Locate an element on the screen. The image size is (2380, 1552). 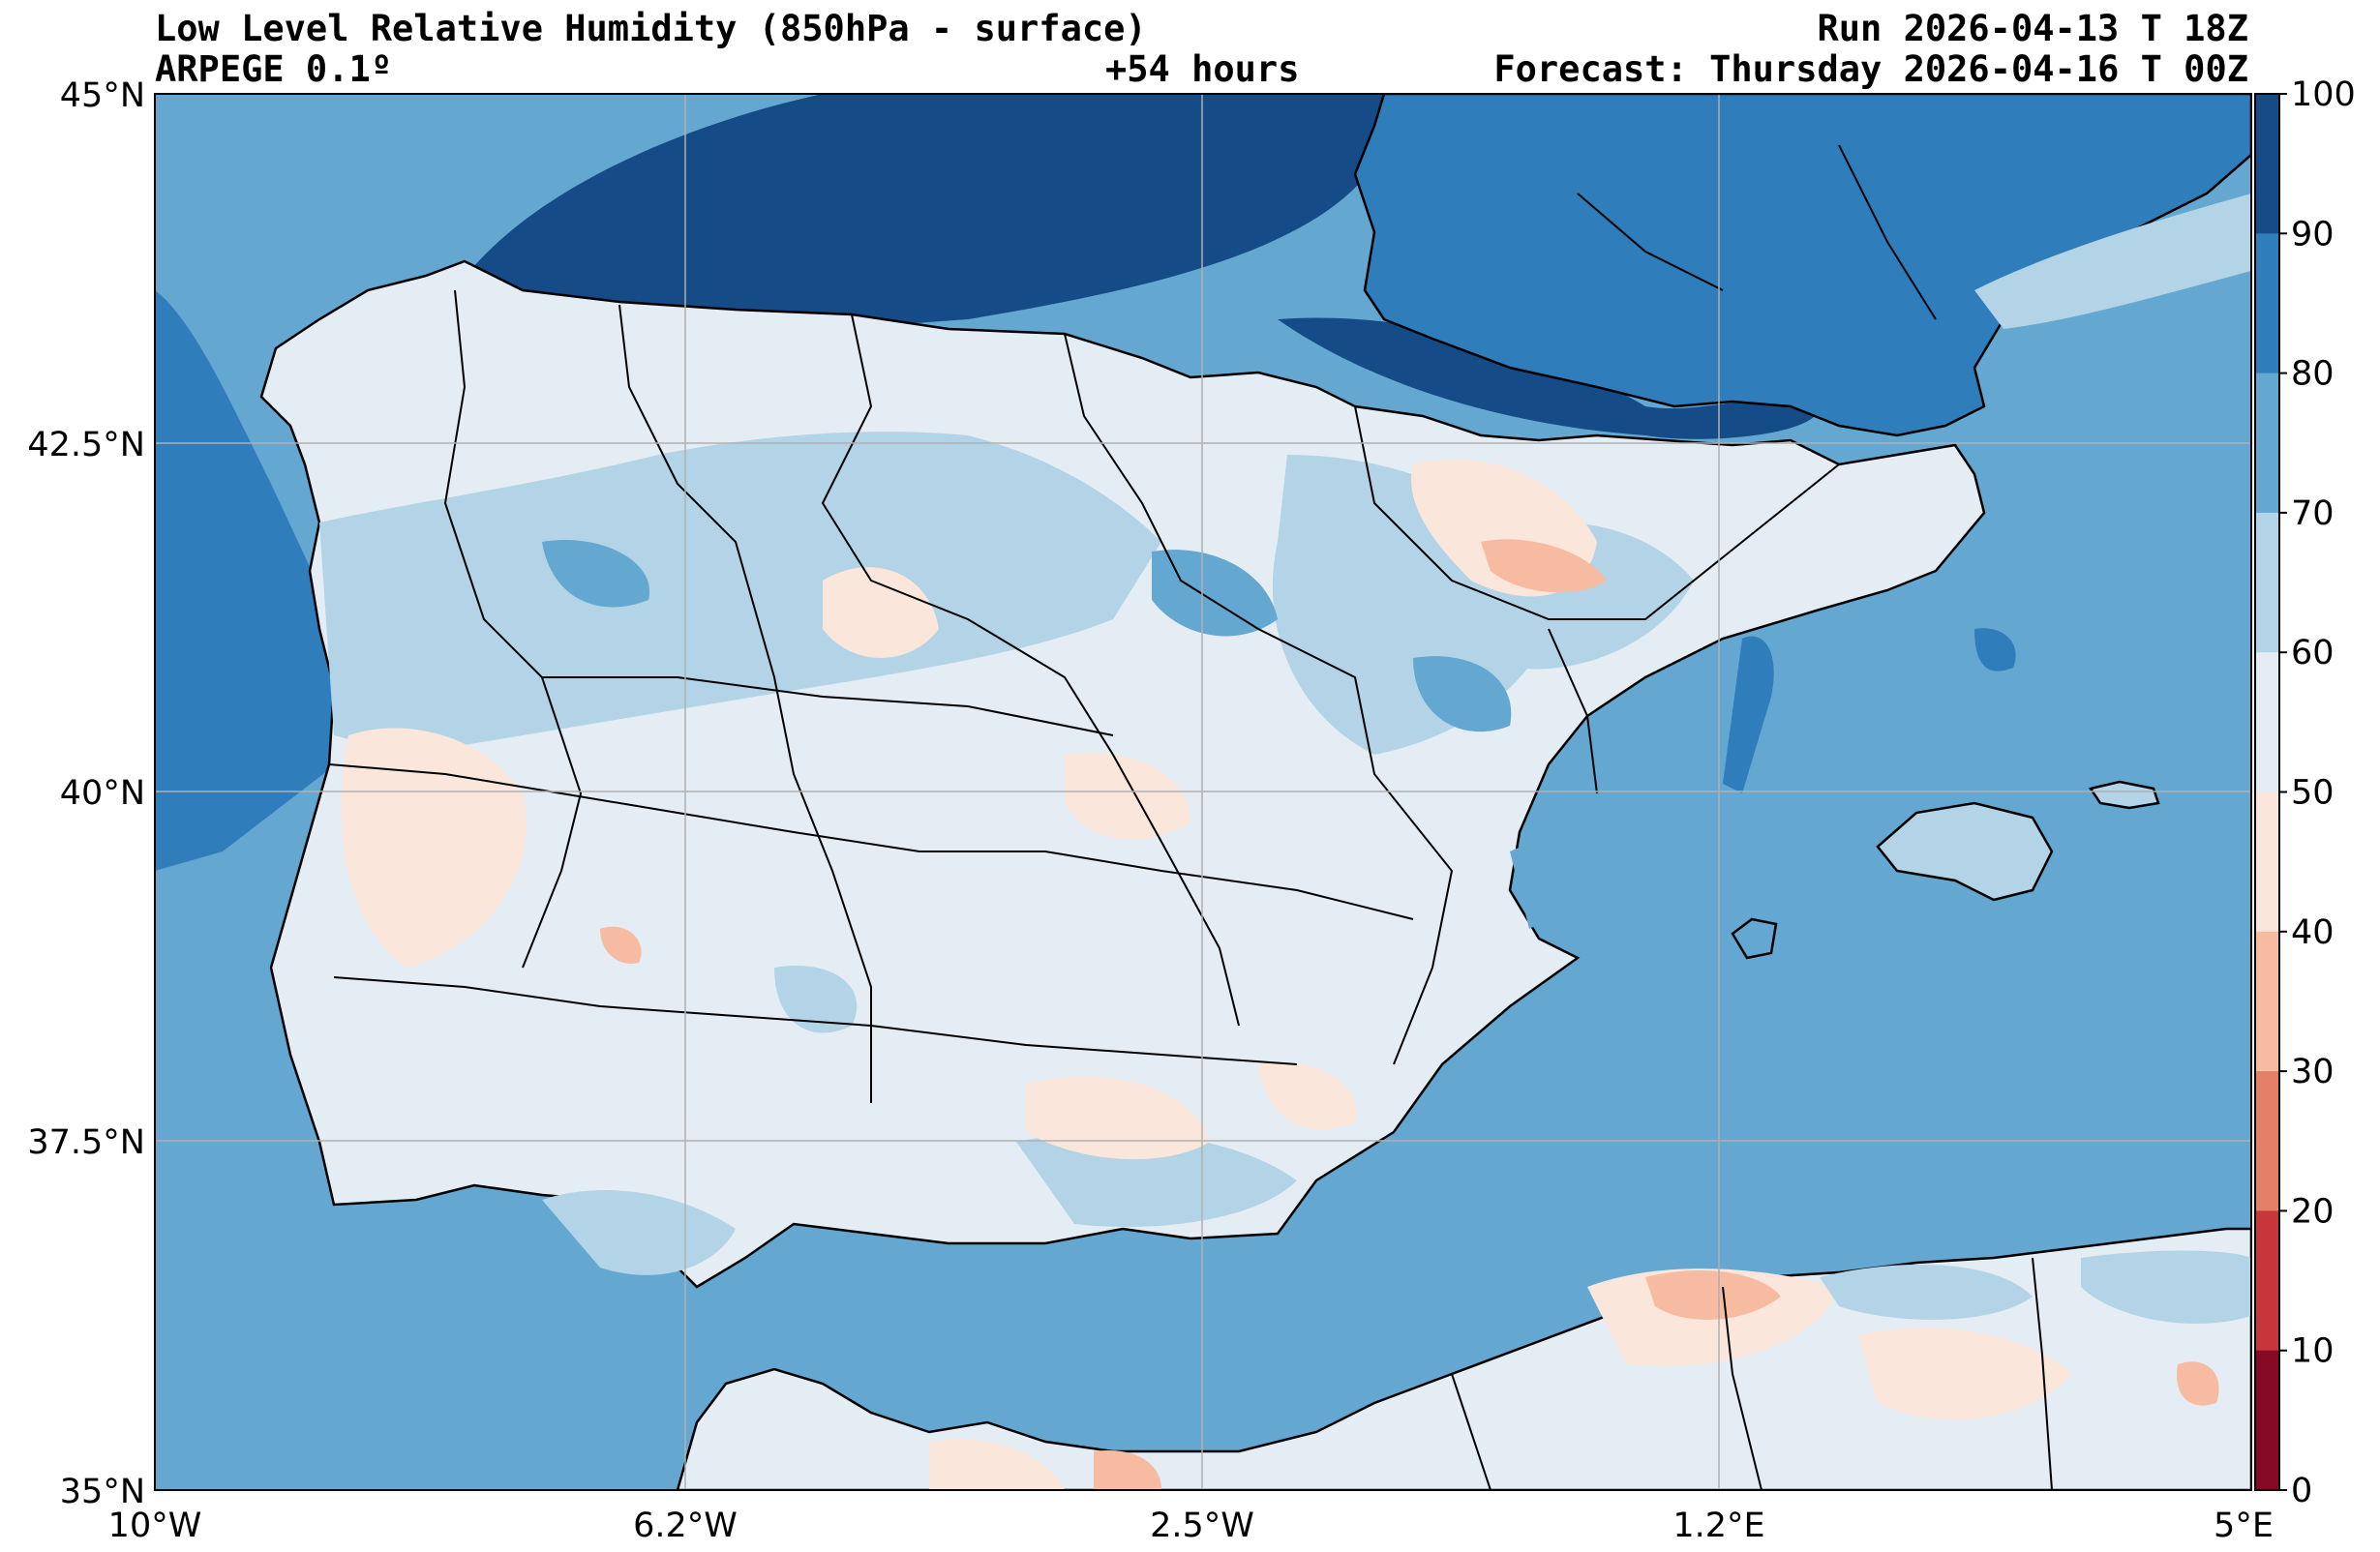
colorbar-tick-label: 0 is located at coordinates (2301, 1491).